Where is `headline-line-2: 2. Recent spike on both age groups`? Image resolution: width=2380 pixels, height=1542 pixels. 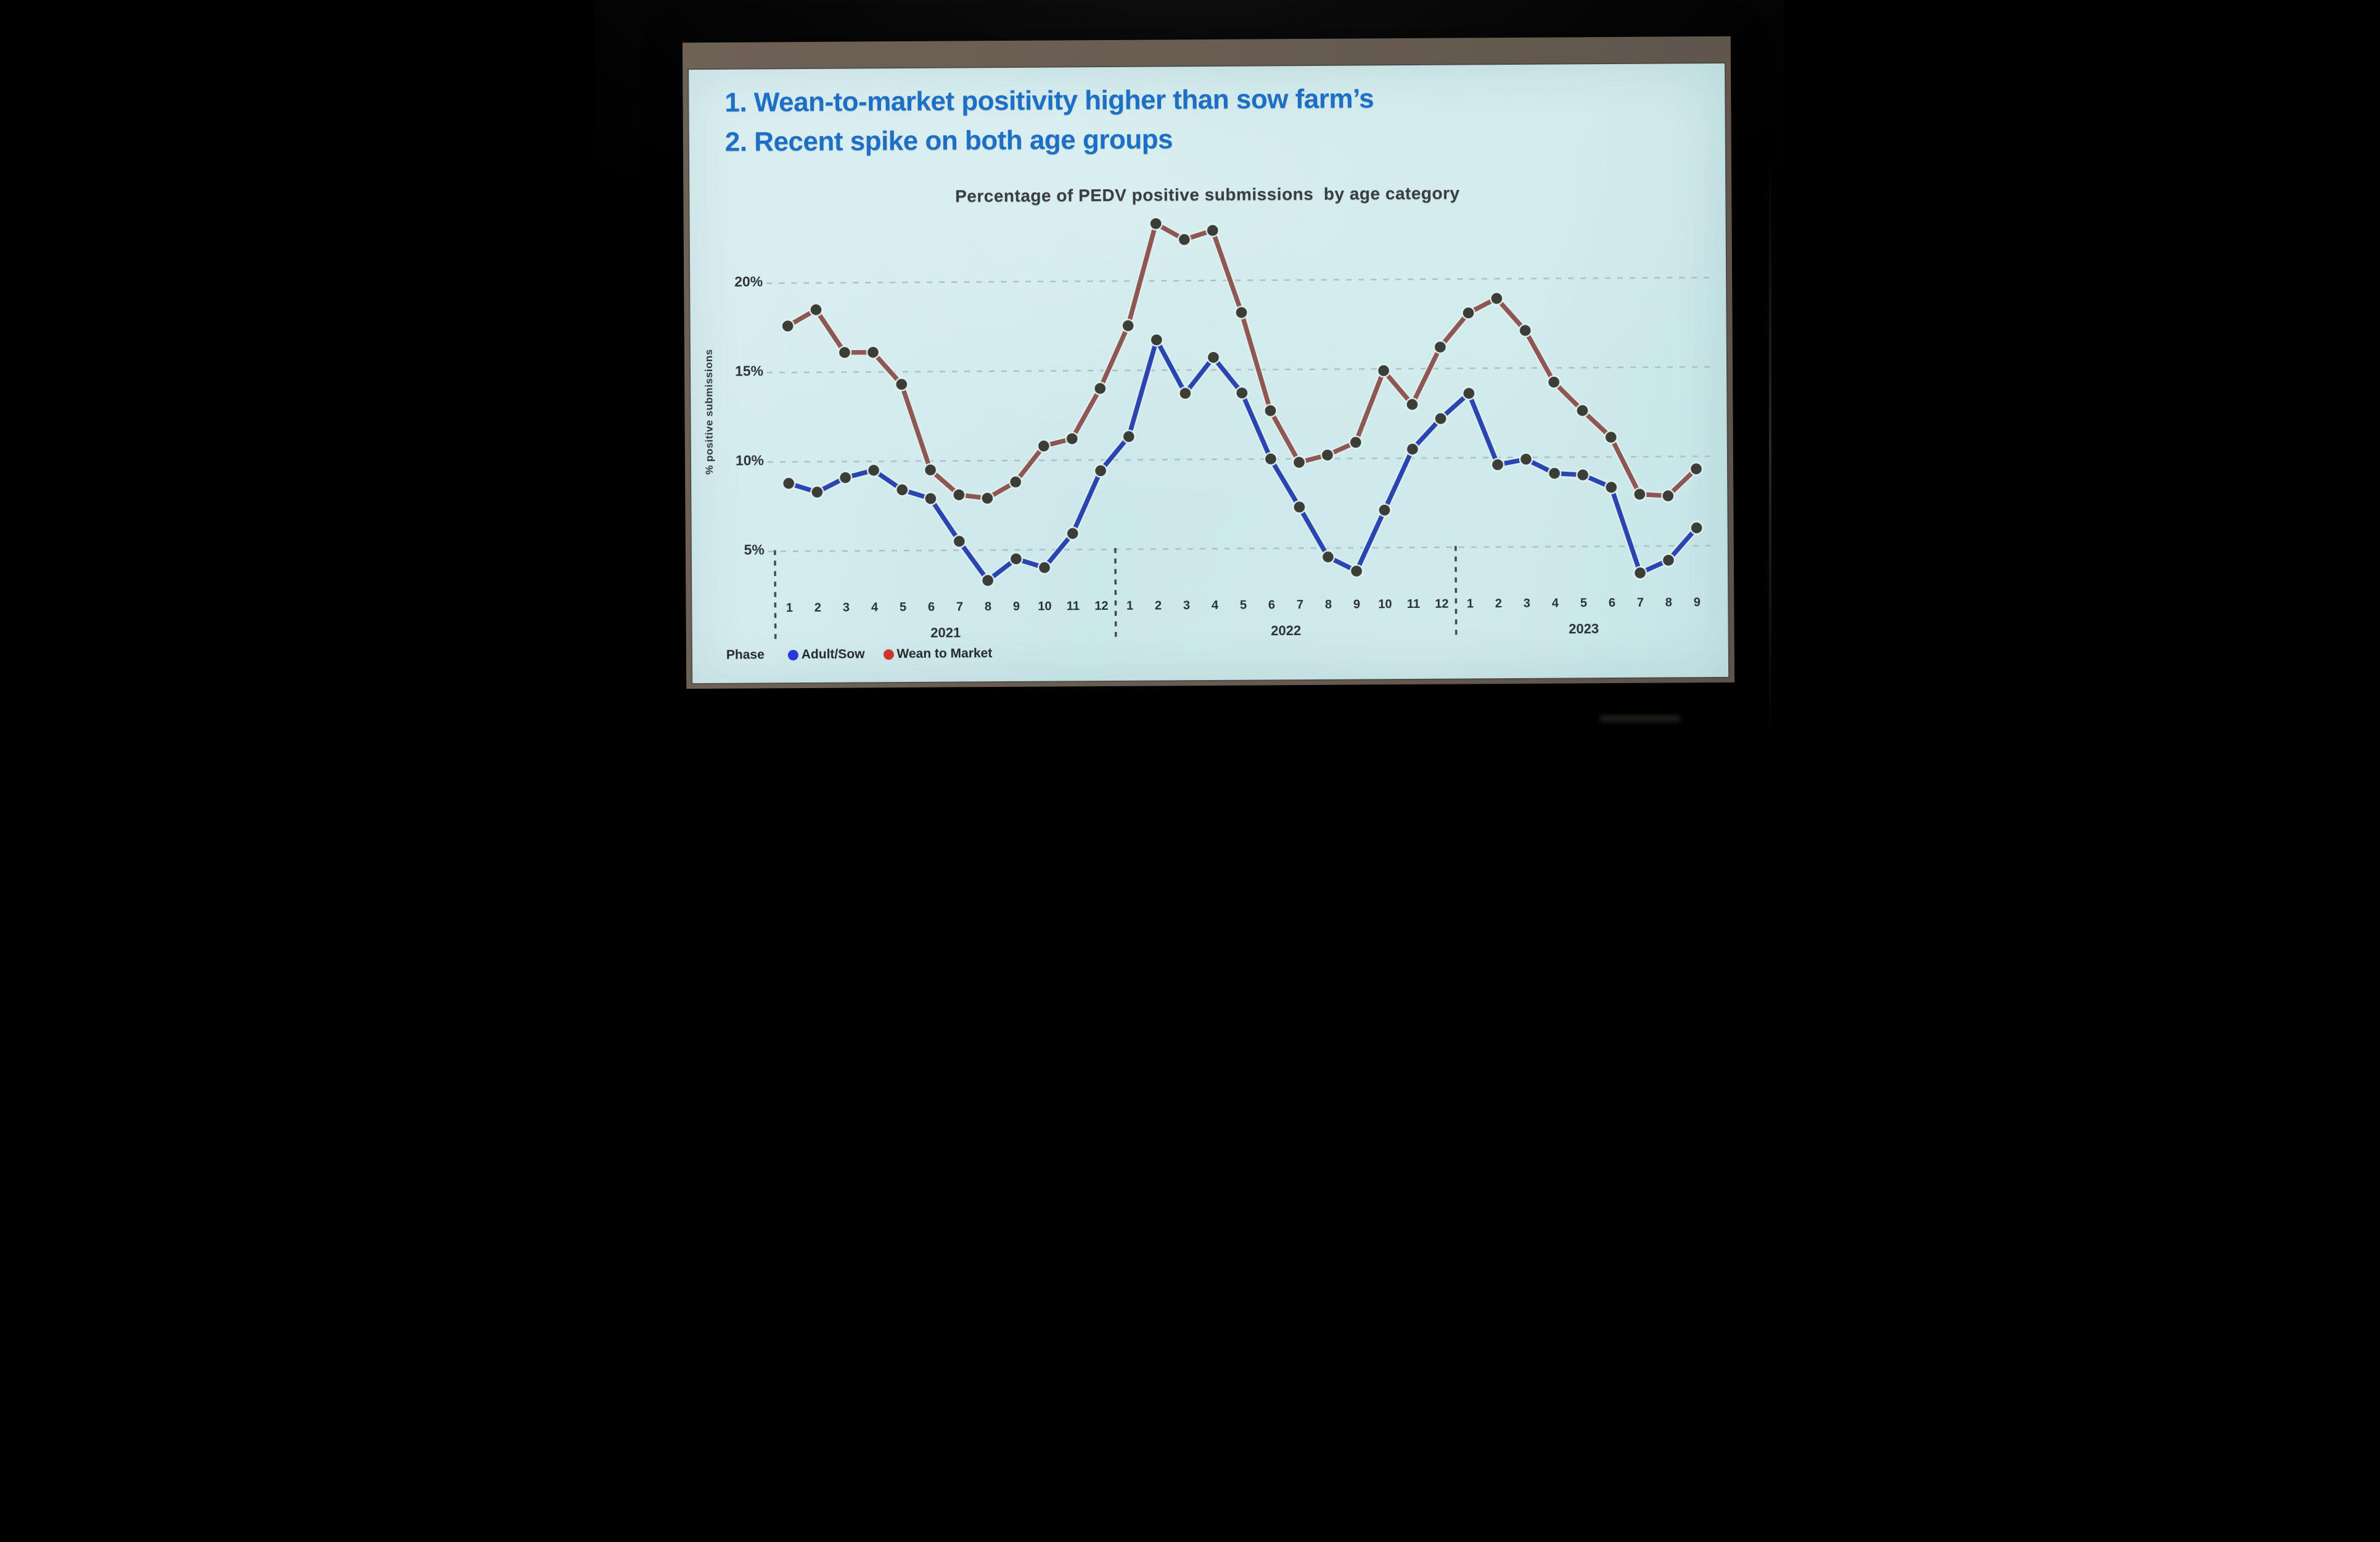 headline-line-2: 2. Recent spike on both age groups is located at coordinates (948, 140).